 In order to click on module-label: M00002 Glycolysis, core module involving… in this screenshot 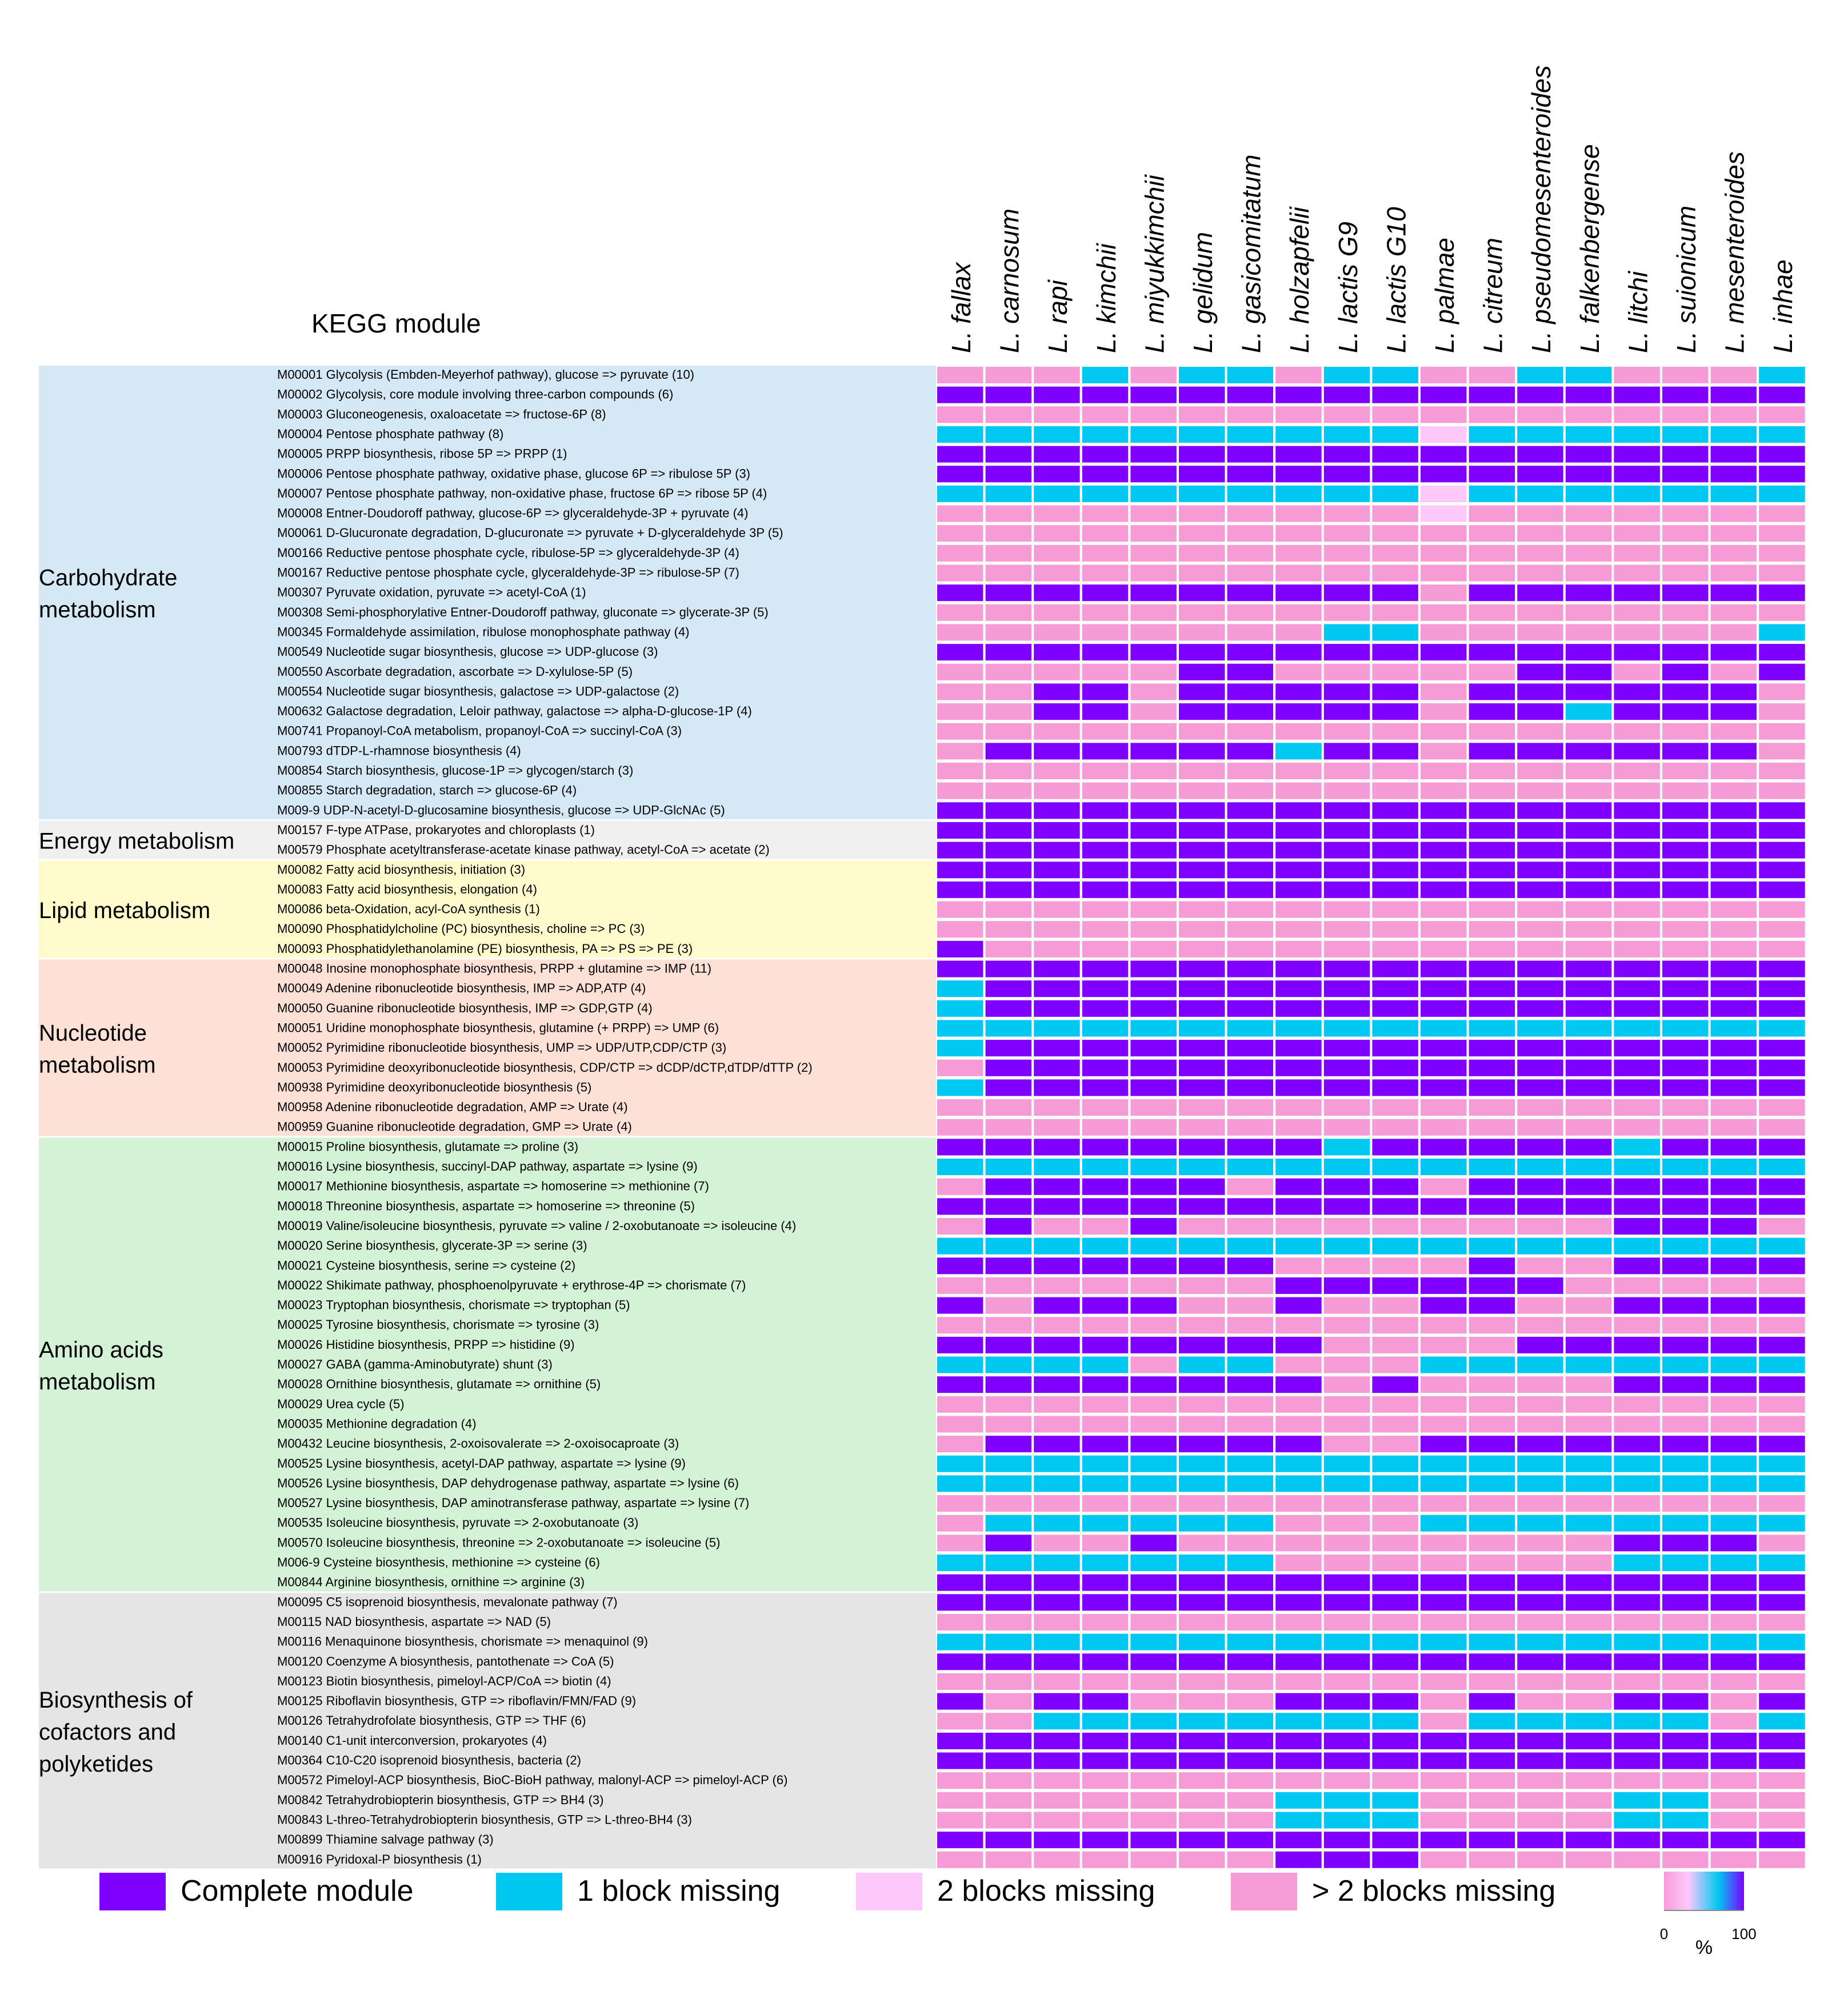, I will do `click(475, 394)`.